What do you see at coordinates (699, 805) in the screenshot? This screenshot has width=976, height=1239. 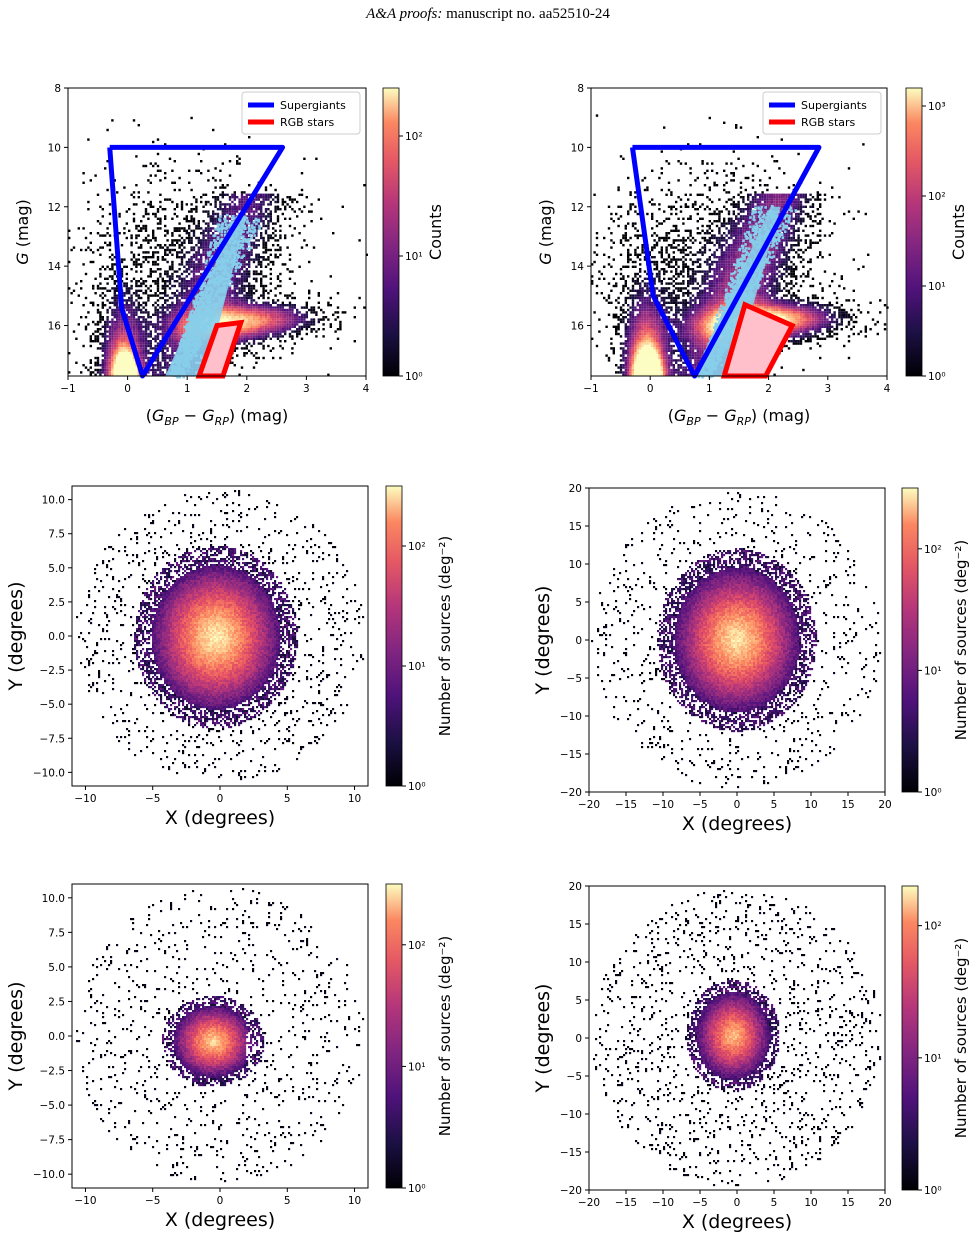 I see `sky-mid-right-xtick-3: −5` at bounding box center [699, 805].